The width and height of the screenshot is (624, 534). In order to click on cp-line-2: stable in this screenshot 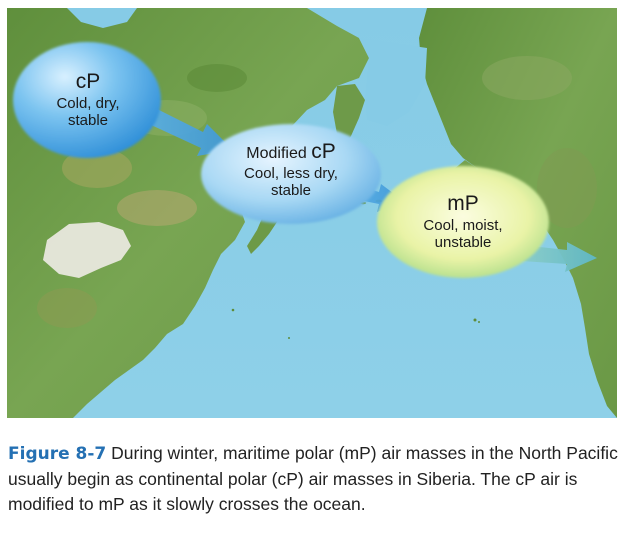, I will do `click(88, 121)`.